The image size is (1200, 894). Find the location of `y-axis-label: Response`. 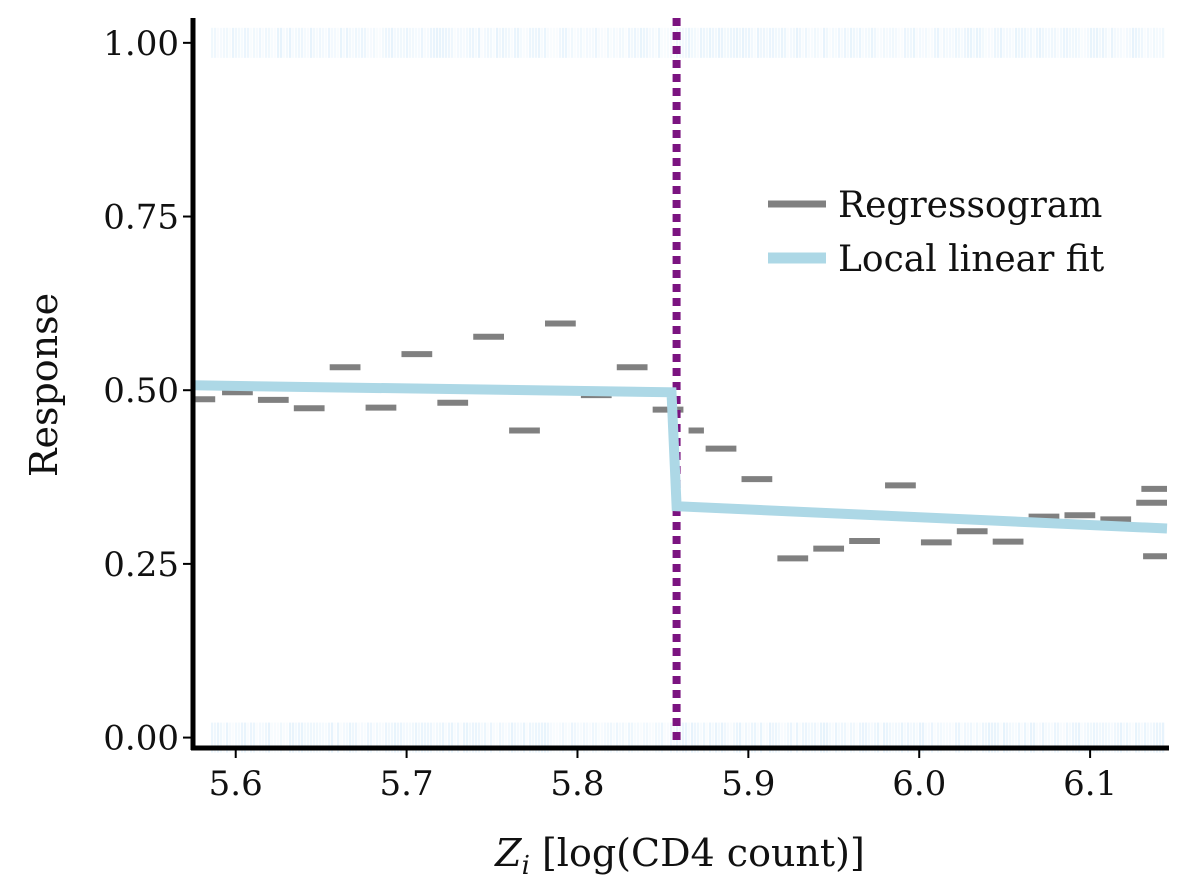

y-axis-label: Response is located at coordinates (44, 385).